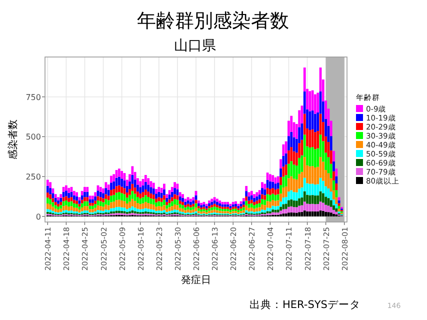  Describe the element at coordinates (33, 137) in the screenshot. I see `y-tick-label: 500` at that location.